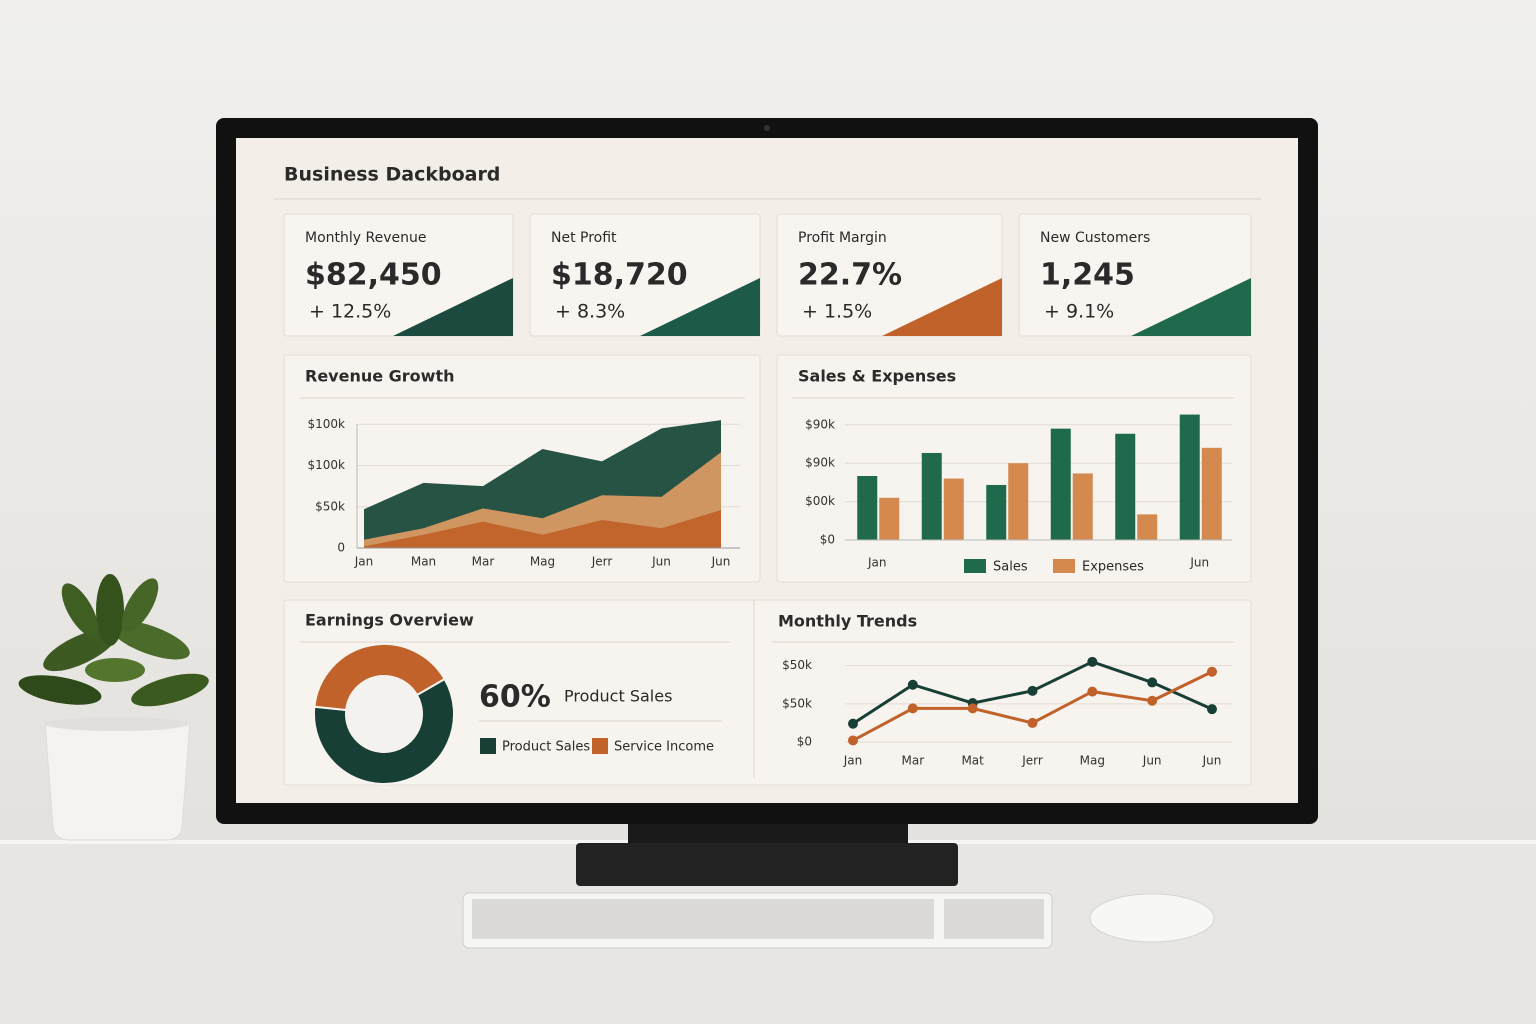 This screenshot has height=1024, width=1536. What do you see at coordinates (847, 621) in the screenshot?
I see `panel-title: Monthly Trends` at bounding box center [847, 621].